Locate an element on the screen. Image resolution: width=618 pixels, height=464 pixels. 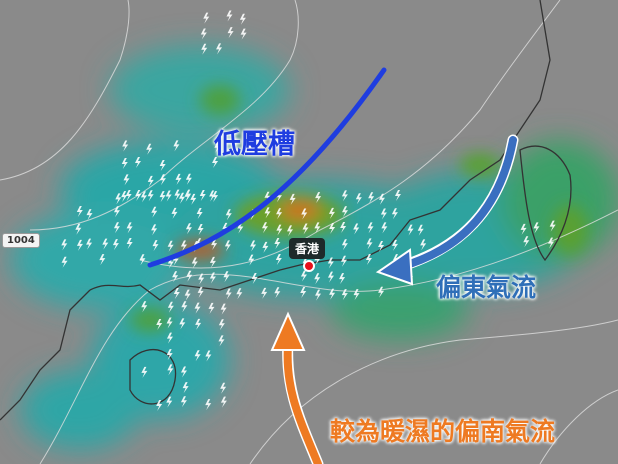
isobar-label: 1004 is located at coordinates (21, 240).